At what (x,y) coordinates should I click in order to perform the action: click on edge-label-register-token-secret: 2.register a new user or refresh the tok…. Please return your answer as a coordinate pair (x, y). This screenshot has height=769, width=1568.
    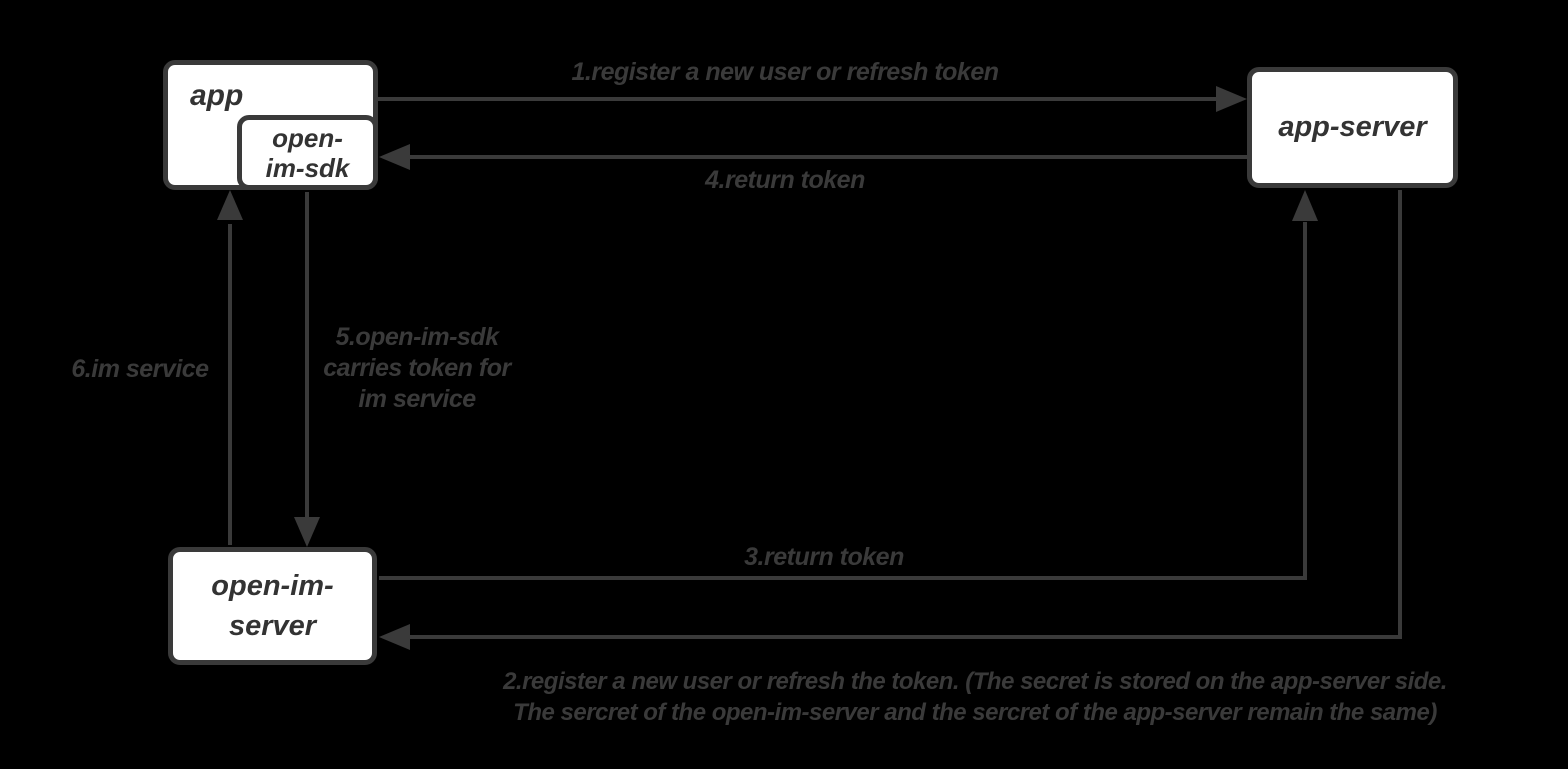
    Looking at the image, I should click on (975, 697).